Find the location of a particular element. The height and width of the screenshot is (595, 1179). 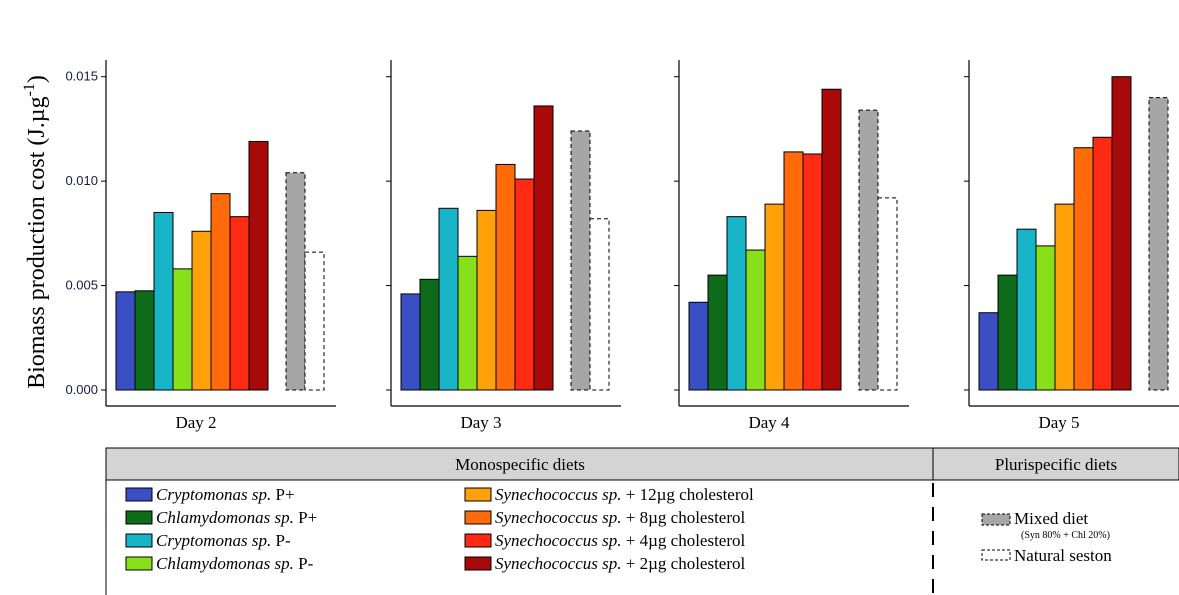

legend-mono-title: Monospecific diets is located at coordinates (520, 464).